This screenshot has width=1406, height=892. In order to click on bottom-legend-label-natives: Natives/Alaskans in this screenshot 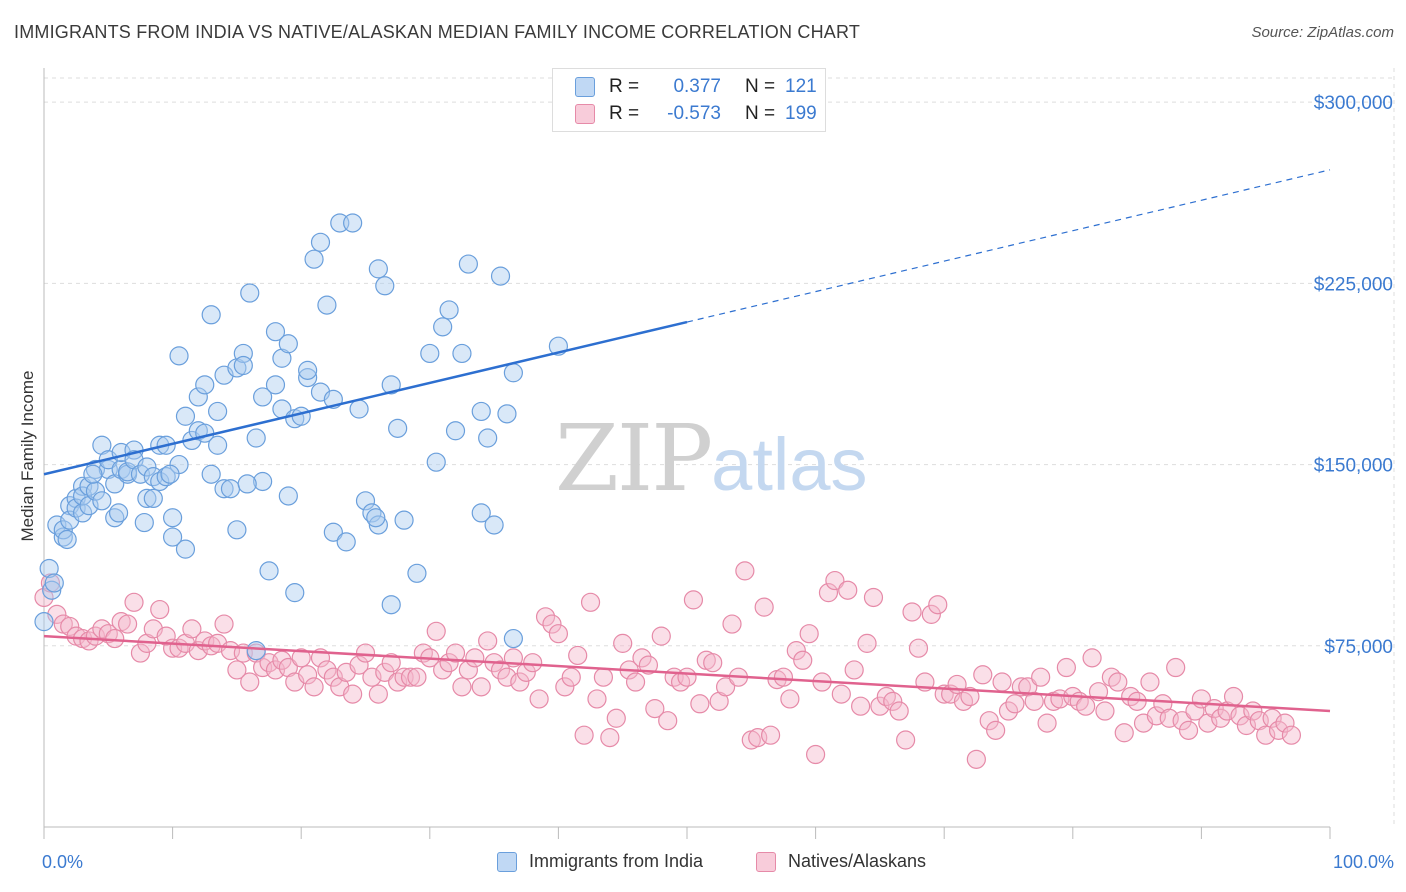, I will do `click(857, 861)`.